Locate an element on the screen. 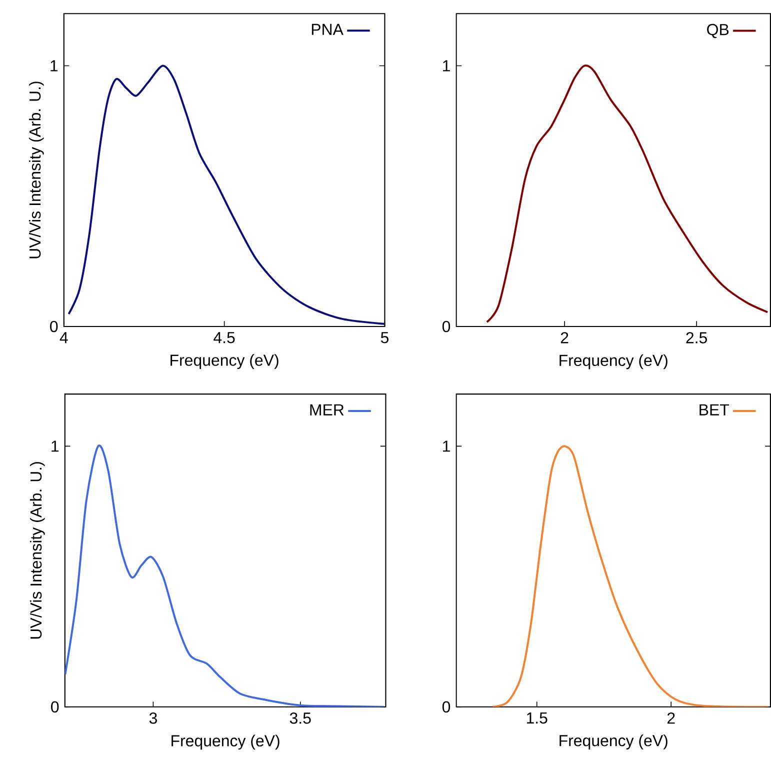 The width and height of the screenshot is (771, 768). x-tick-label: 3.5 is located at coordinates (300, 718).